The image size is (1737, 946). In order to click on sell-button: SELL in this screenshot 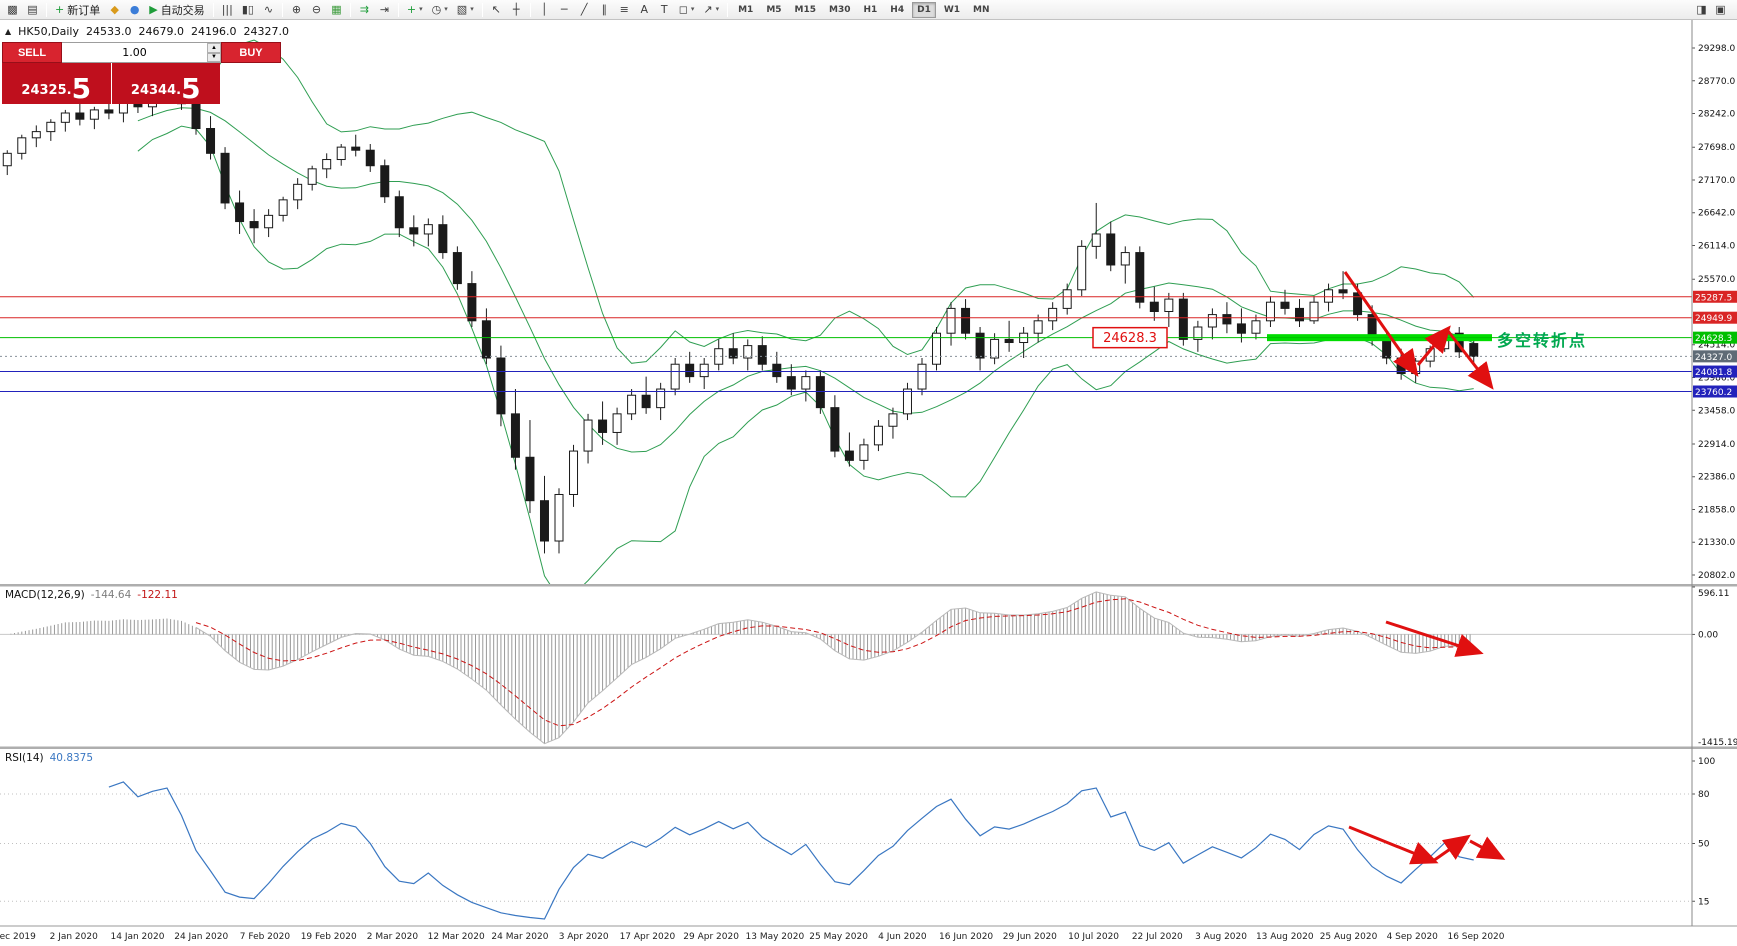, I will do `click(32, 52)`.